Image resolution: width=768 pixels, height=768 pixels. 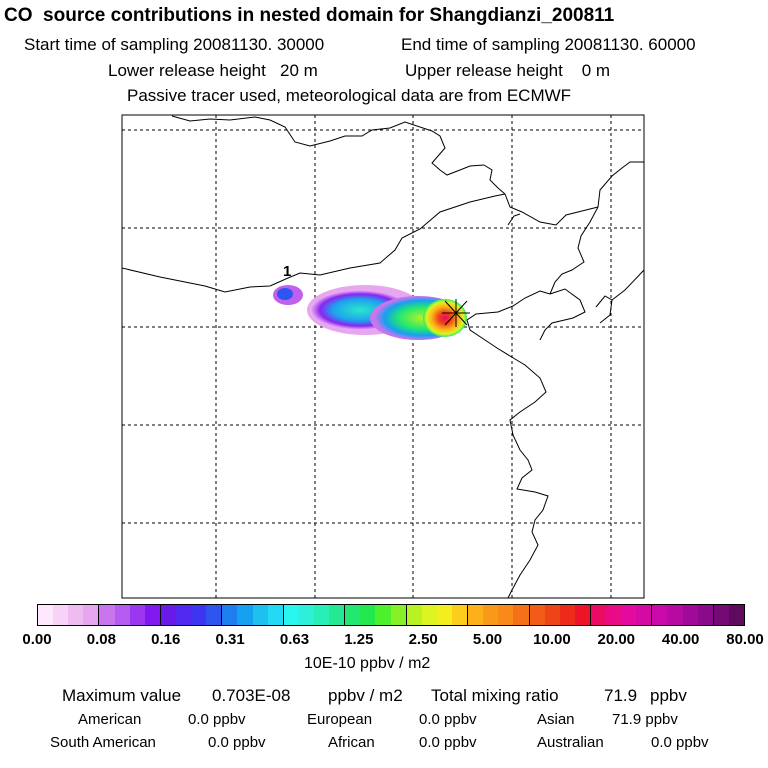 I want to click on max-value: 0.703E-08, so click(x=251, y=695).